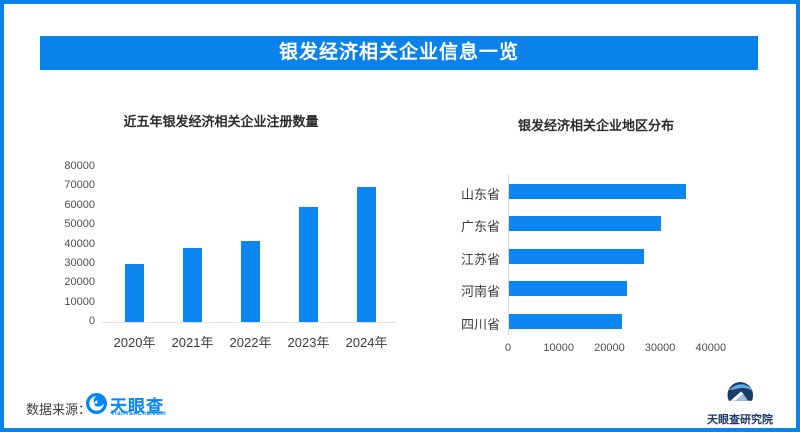  What do you see at coordinates (740, 391) in the screenshot?
I see `research-institute-logo-icon` at bounding box center [740, 391].